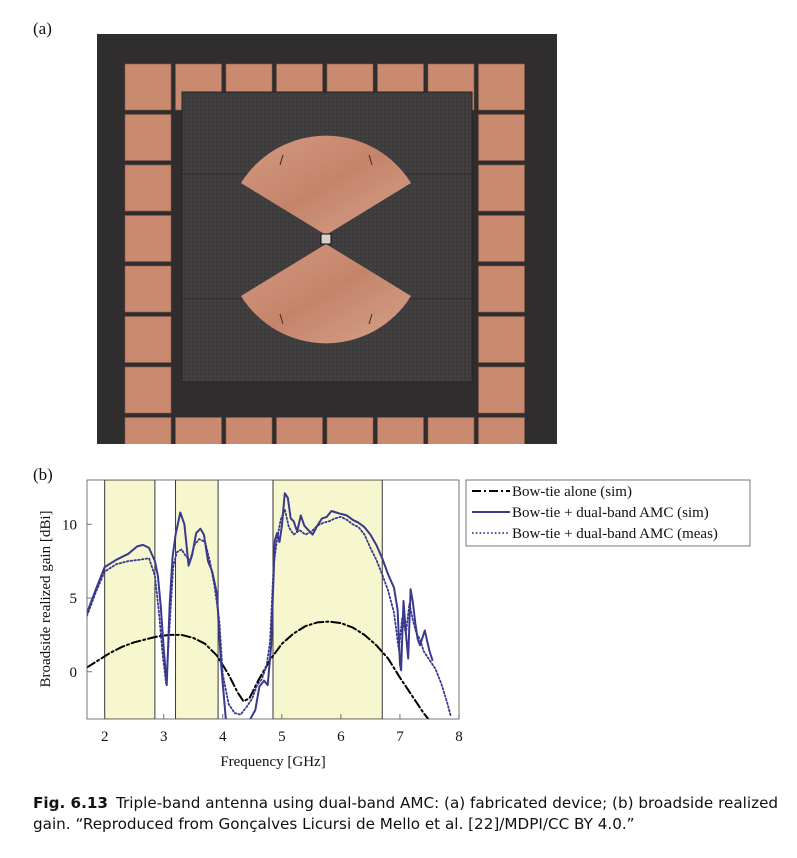 The height and width of the screenshot is (858, 797). What do you see at coordinates (74, 599) in the screenshot?
I see `y-tick-label: 5` at bounding box center [74, 599].